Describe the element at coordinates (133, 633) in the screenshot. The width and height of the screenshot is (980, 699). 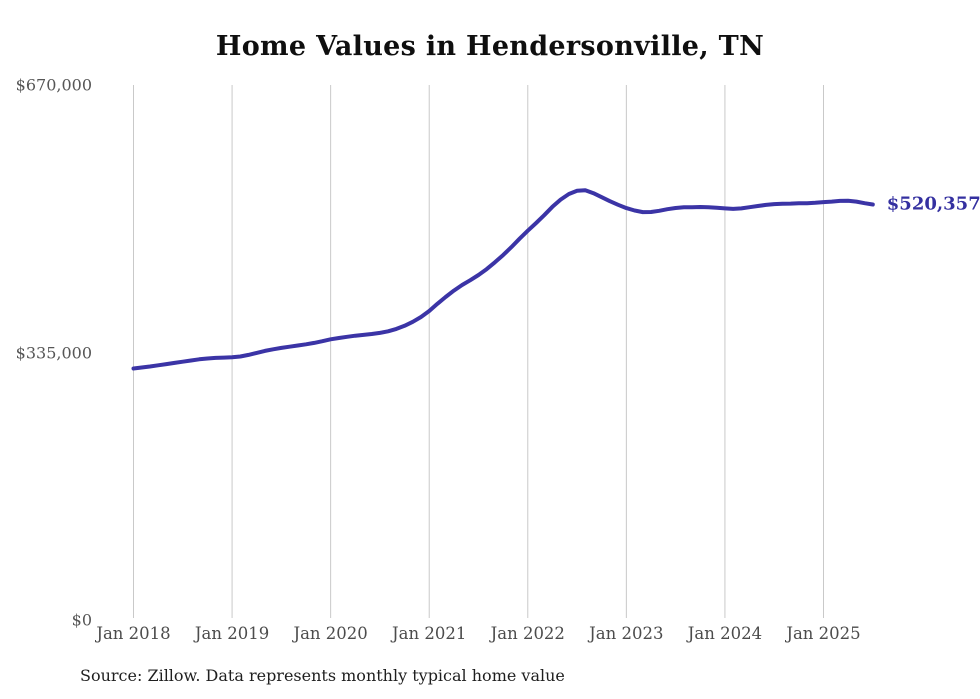
I see `x-tick-label: Jan 2018` at that location.